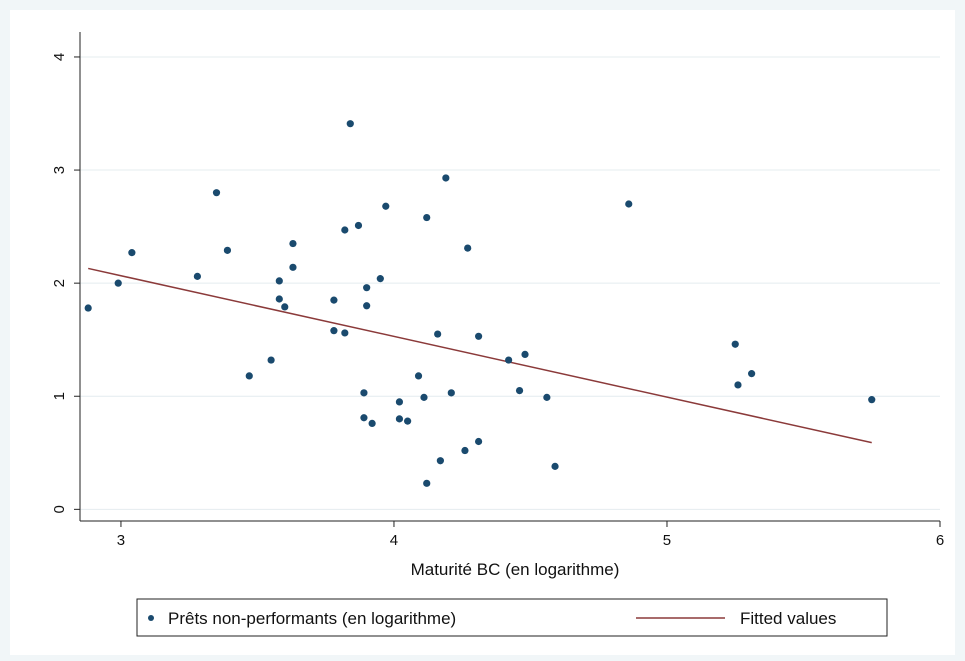  What do you see at coordinates (667, 540) in the screenshot?
I see `x-tick-label: 5` at bounding box center [667, 540].